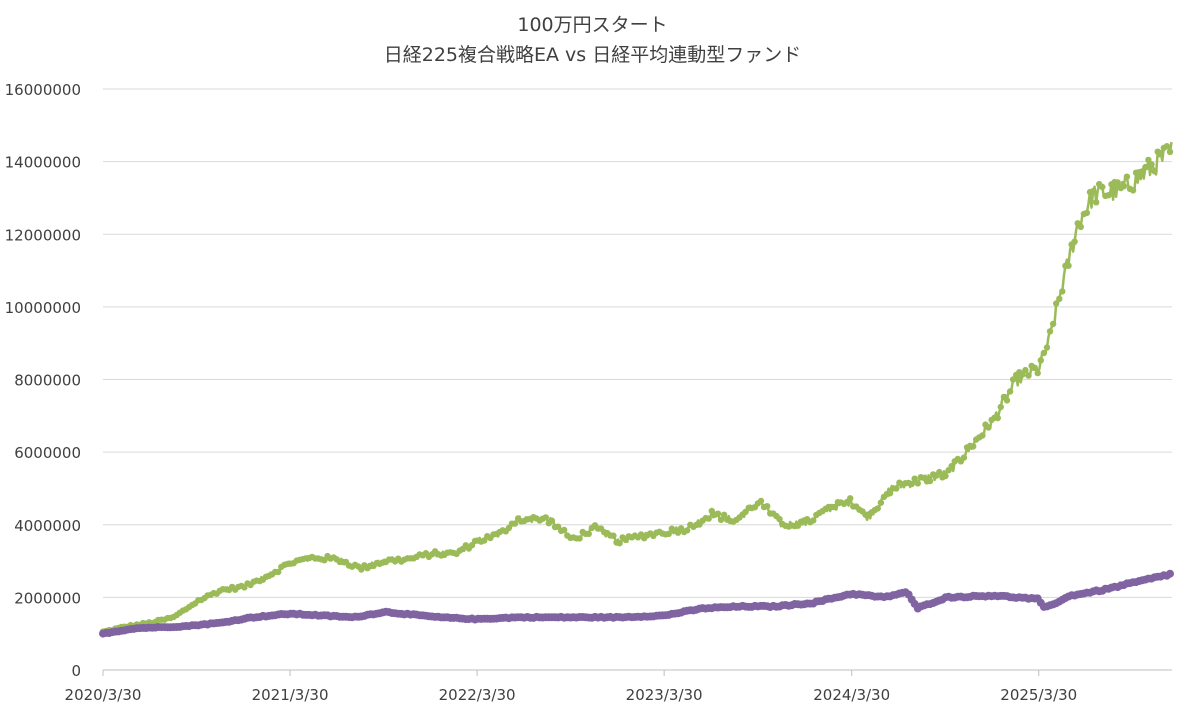 The width and height of the screenshot is (1185, 713). I want to click on x-tick-label: 2022/3/30, so click(477, 695).